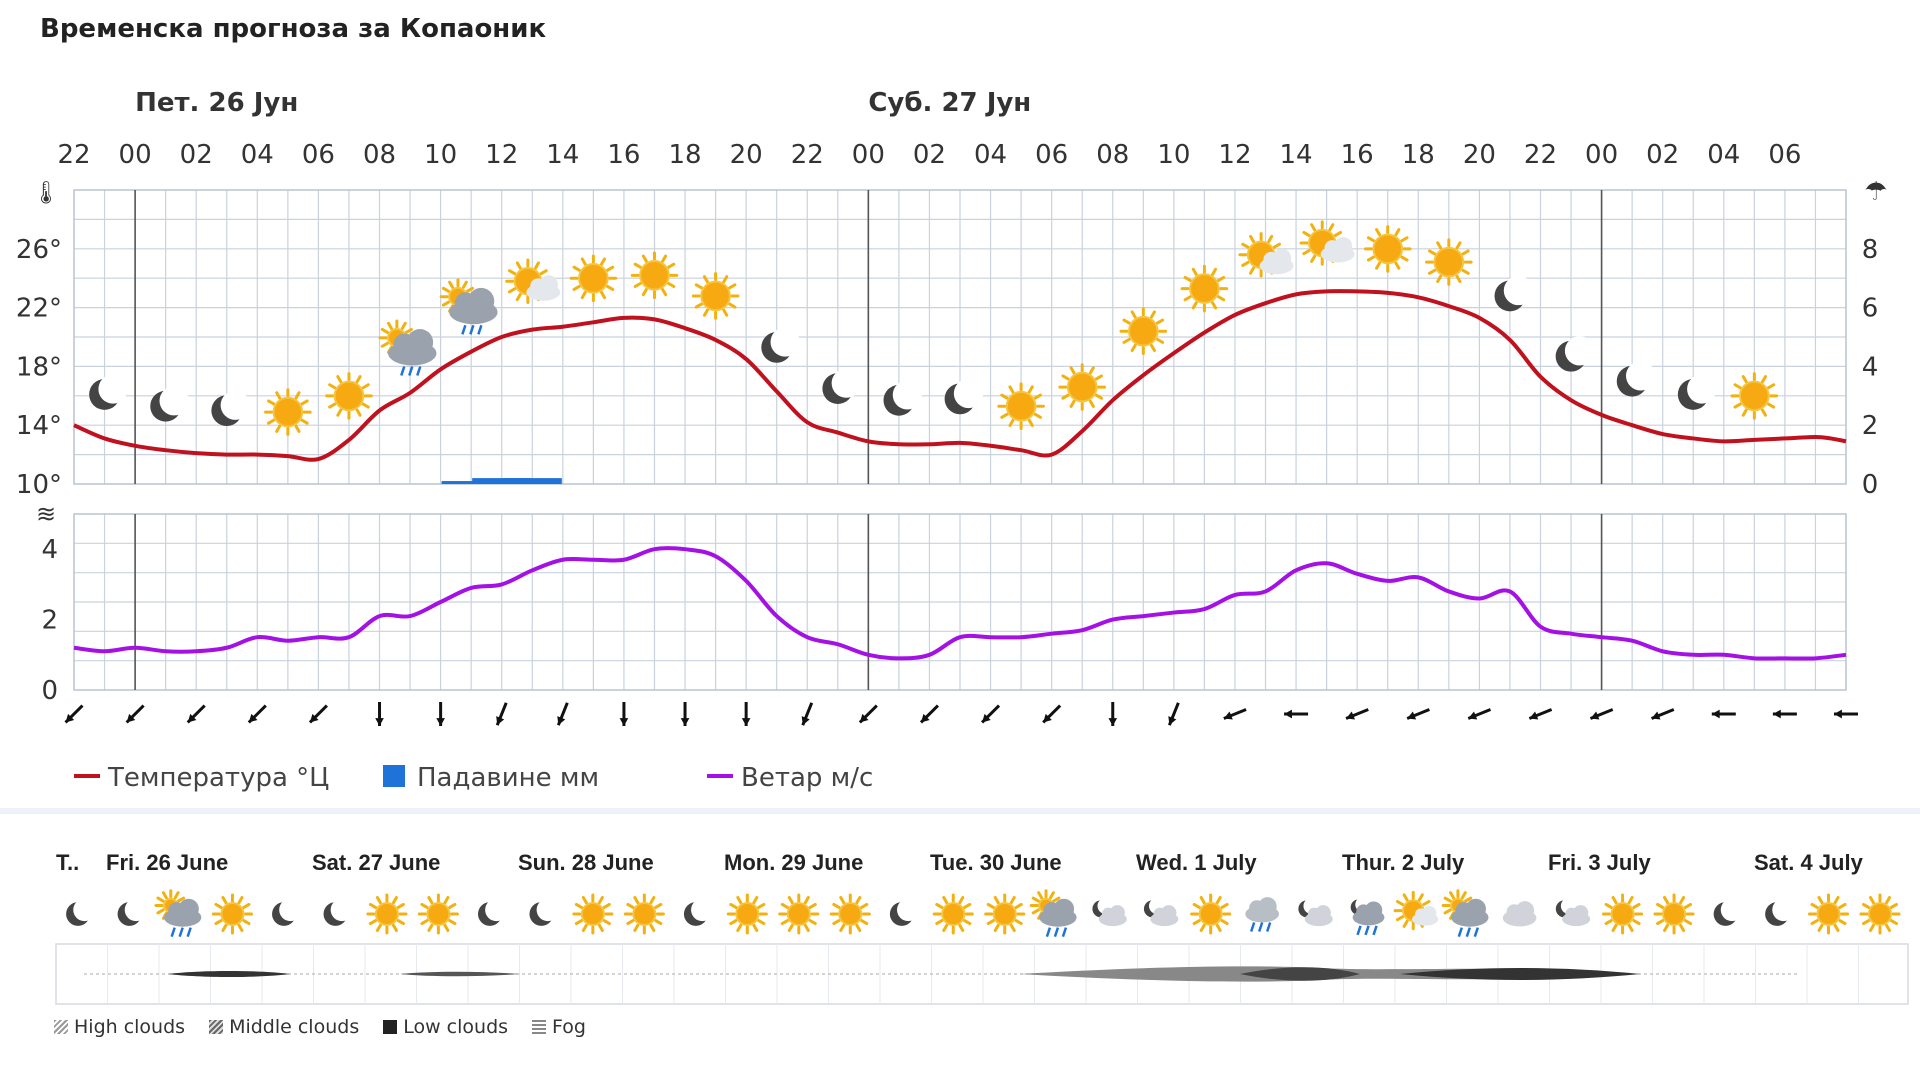 Image resolution: width=1920 pixels, height=1086 pixels. I want to click on outlook-day-label: Sun. 28 June, so click(586, 862).